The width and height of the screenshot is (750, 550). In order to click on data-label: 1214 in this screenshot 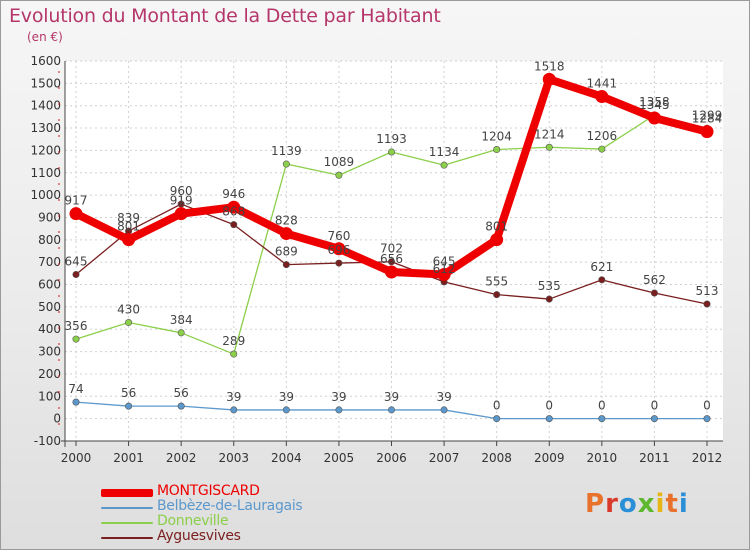, I will do `click(549, 134)`.